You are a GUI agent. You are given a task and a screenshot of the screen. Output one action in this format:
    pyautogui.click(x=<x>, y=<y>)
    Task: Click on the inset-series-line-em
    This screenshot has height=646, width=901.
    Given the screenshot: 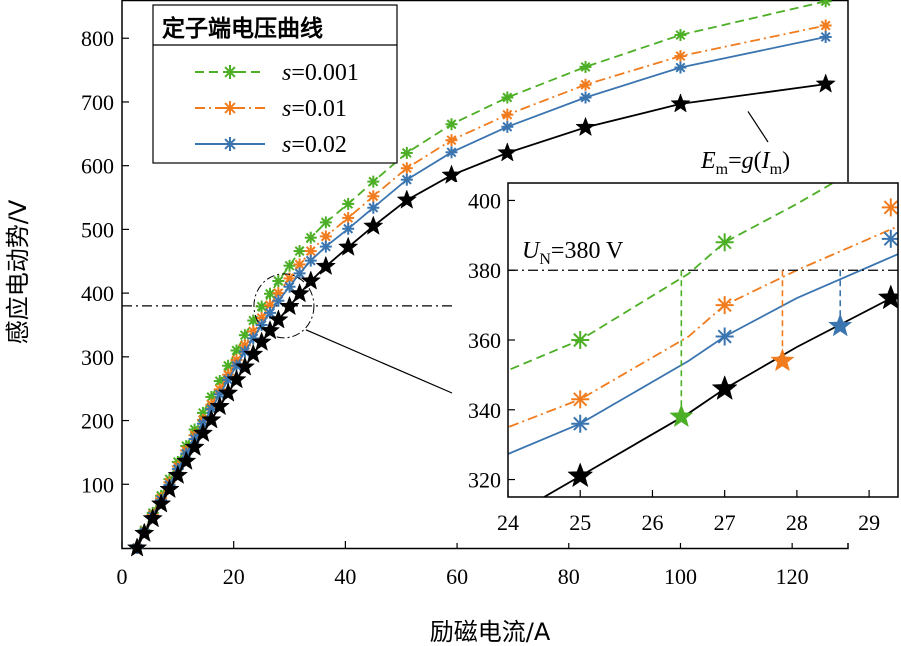 What is the action you would take?
    pyautogui.click(x=720, y=395)
    